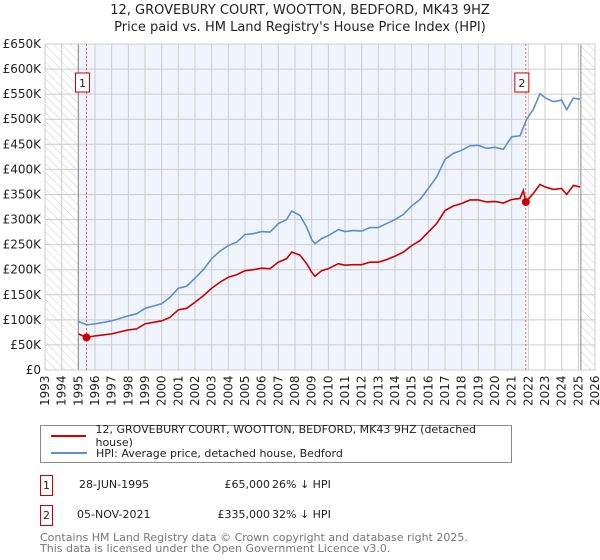 The width and height of the screenshot is (600, 560). I want to click on x-tick-label: 1993, so click(45, 390).